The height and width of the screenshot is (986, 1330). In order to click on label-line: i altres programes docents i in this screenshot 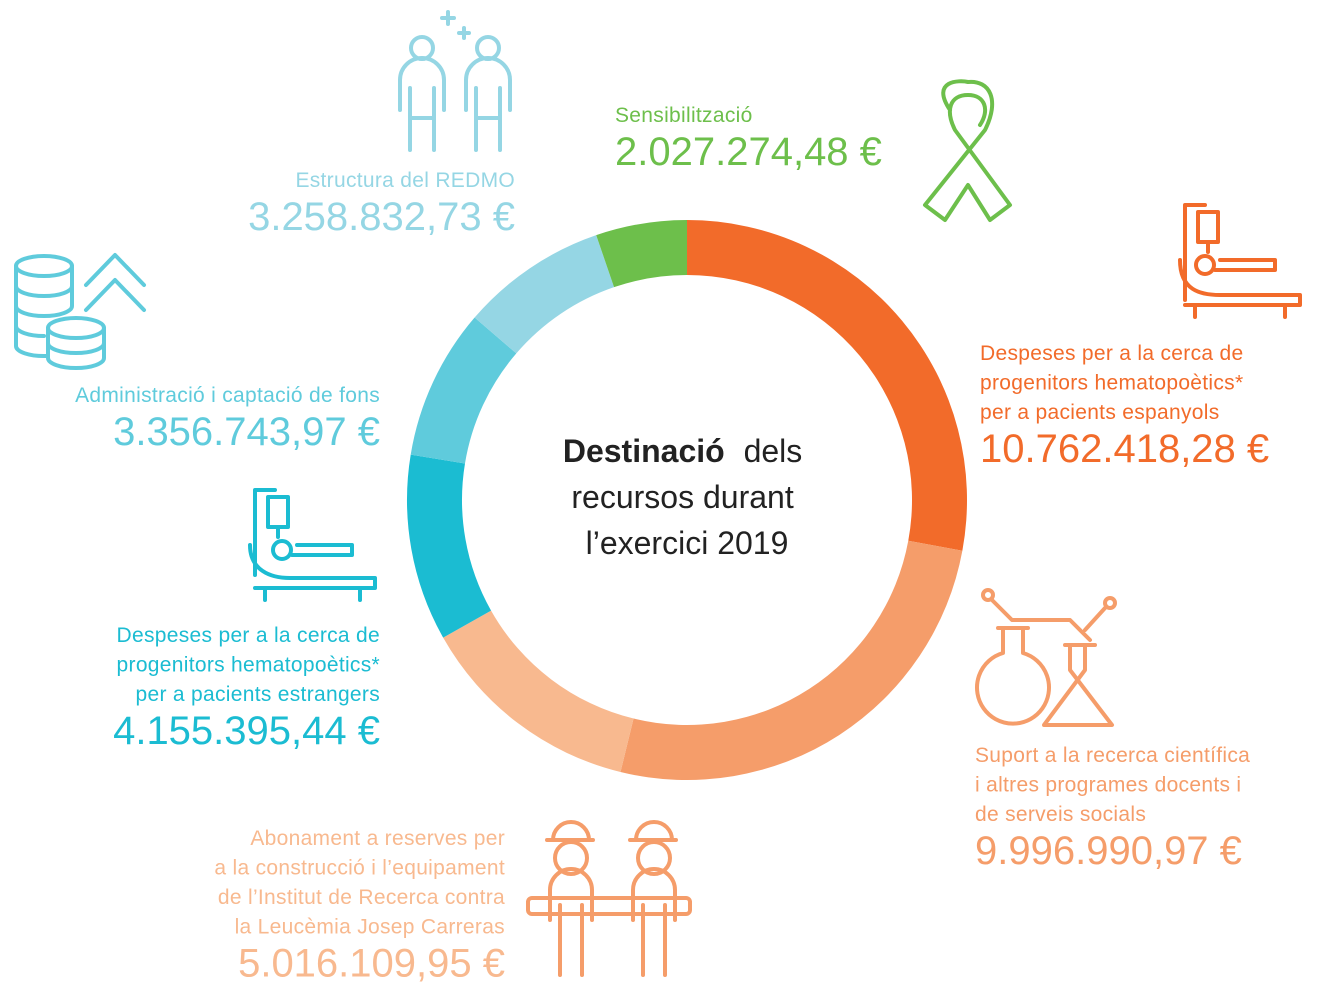, I will do `click(1108, 785)`.